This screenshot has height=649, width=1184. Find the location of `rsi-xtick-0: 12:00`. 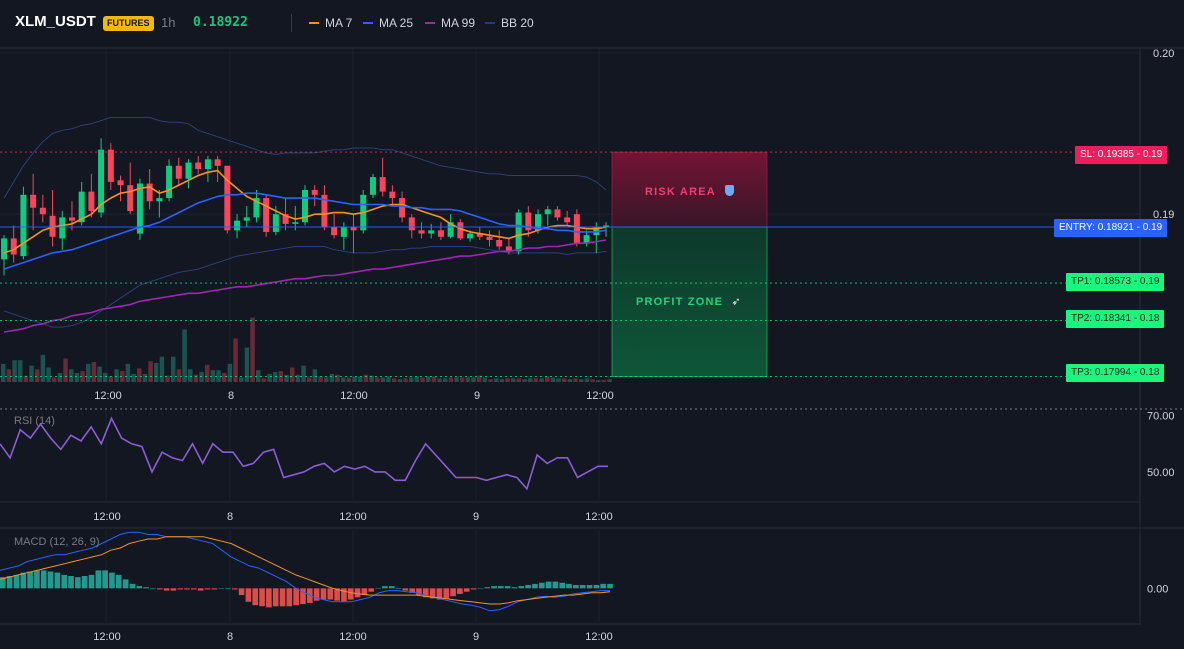

rsi-xtick-0: 12:00 is located at coordinates (107, 517).